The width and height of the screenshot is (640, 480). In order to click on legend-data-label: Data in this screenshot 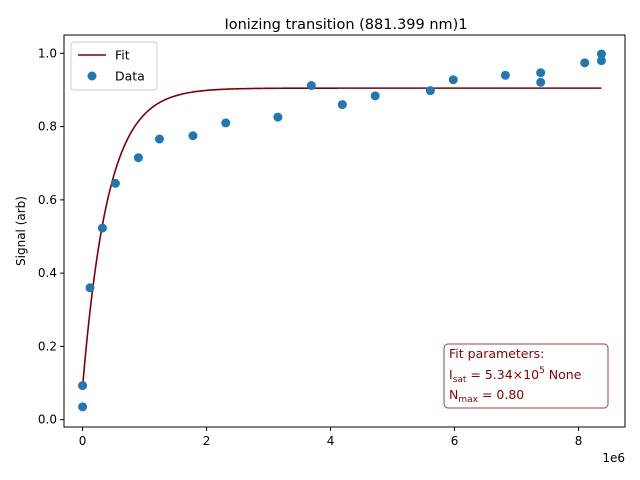, I will do `click(130, 76)`.